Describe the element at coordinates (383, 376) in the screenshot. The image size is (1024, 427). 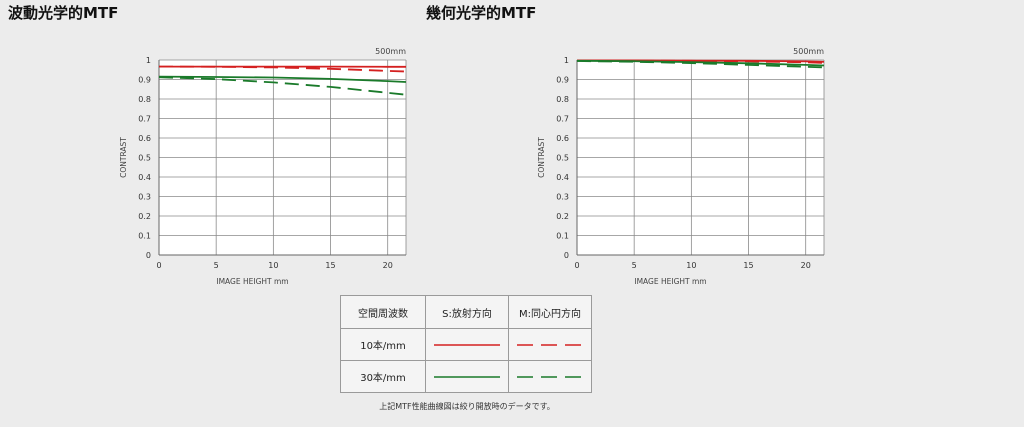
I see `legend-row-label: 30本/mm` at that location.